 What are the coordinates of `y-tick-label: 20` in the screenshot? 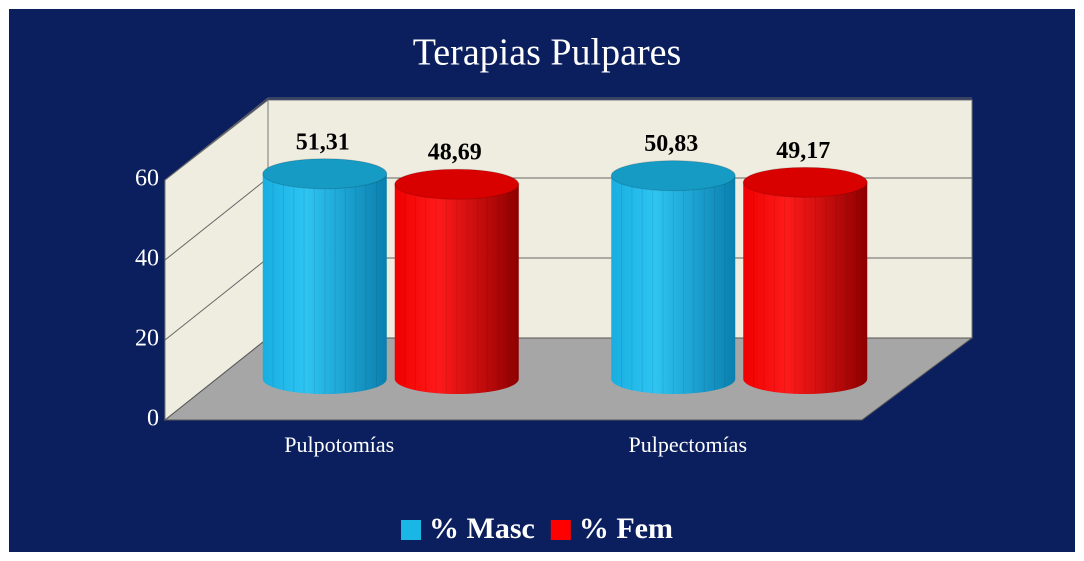 It's located at (147, 339).